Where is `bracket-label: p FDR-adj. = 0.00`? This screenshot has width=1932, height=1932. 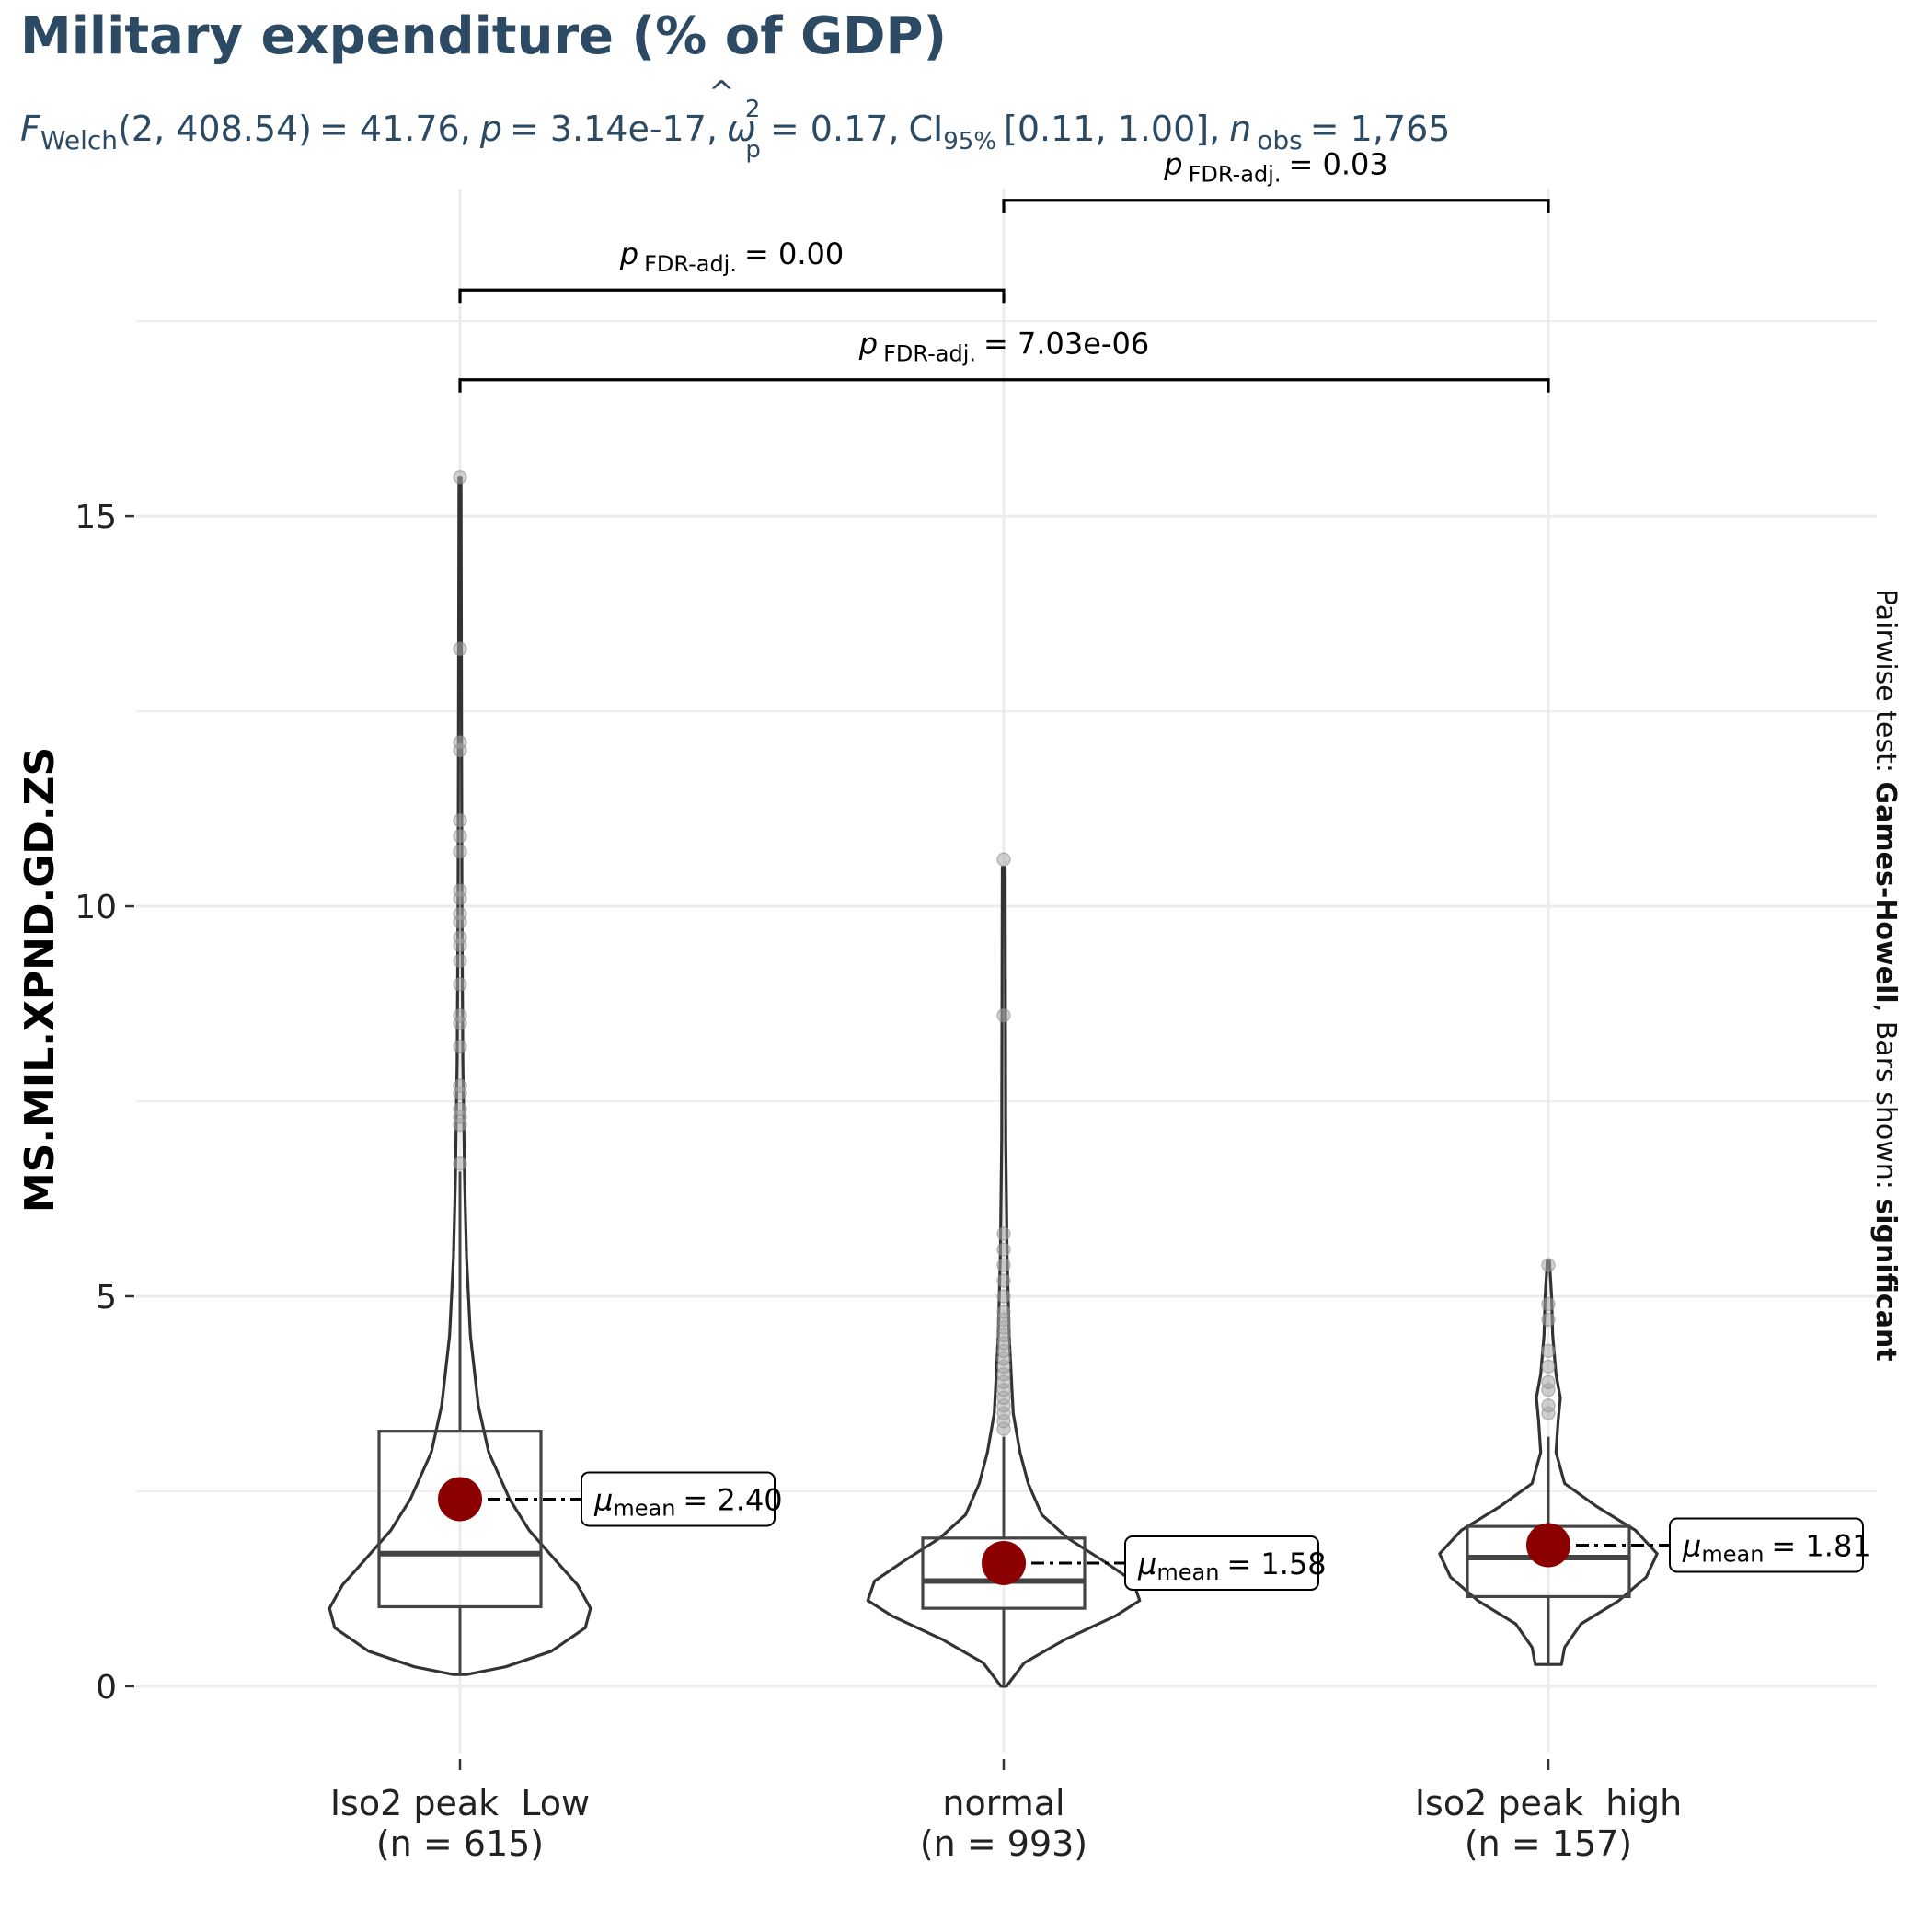 bracket-label: p FDR-adj. = 0.00 is located at coordinates (731, 256).